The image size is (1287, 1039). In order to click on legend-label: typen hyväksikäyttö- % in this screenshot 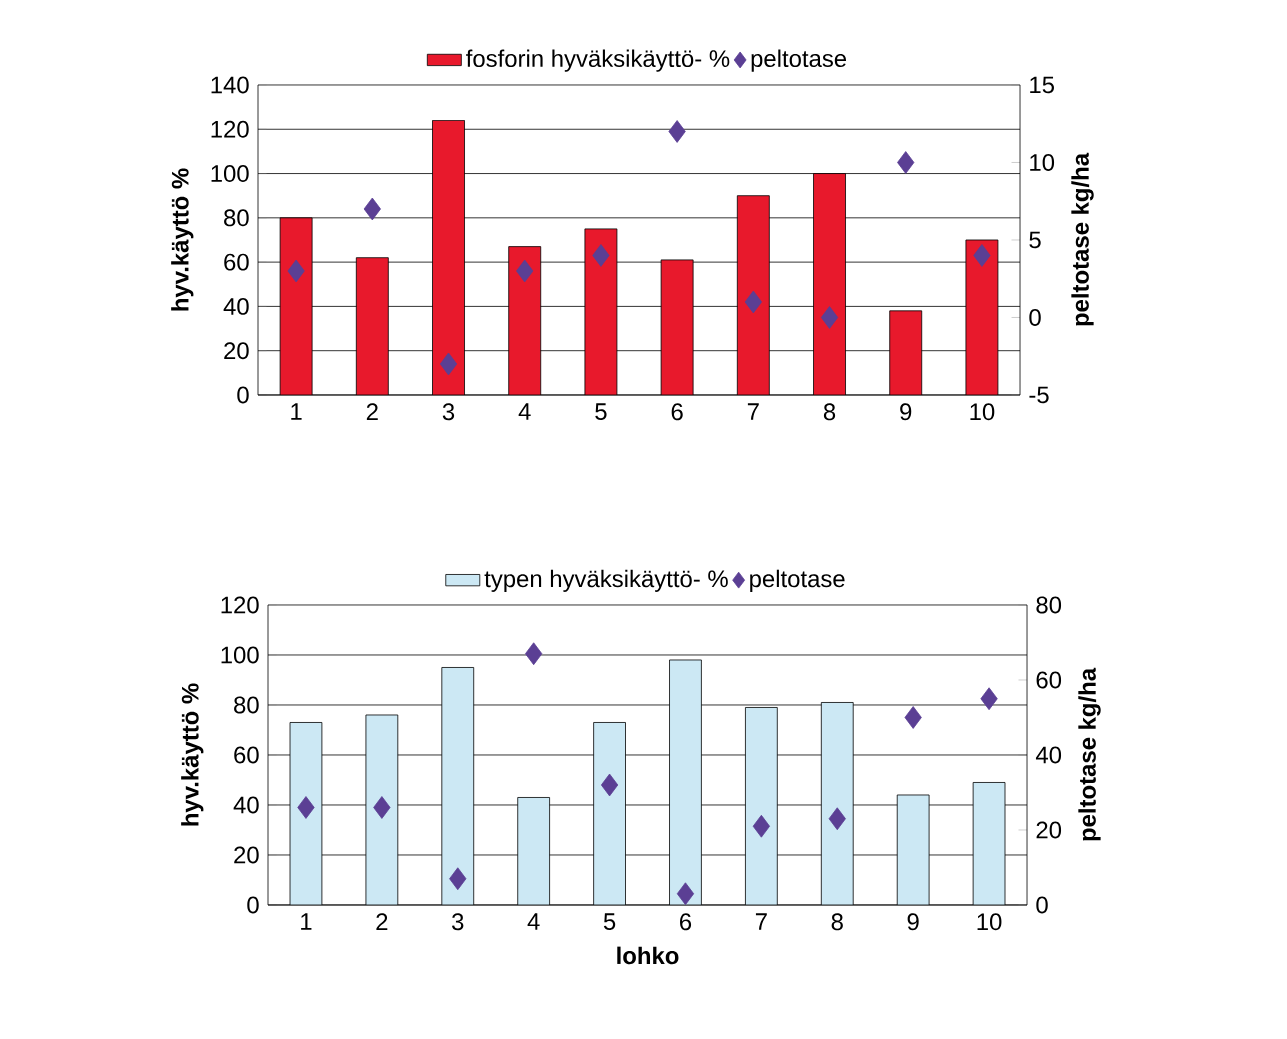, I will do `click(606, 580)`.